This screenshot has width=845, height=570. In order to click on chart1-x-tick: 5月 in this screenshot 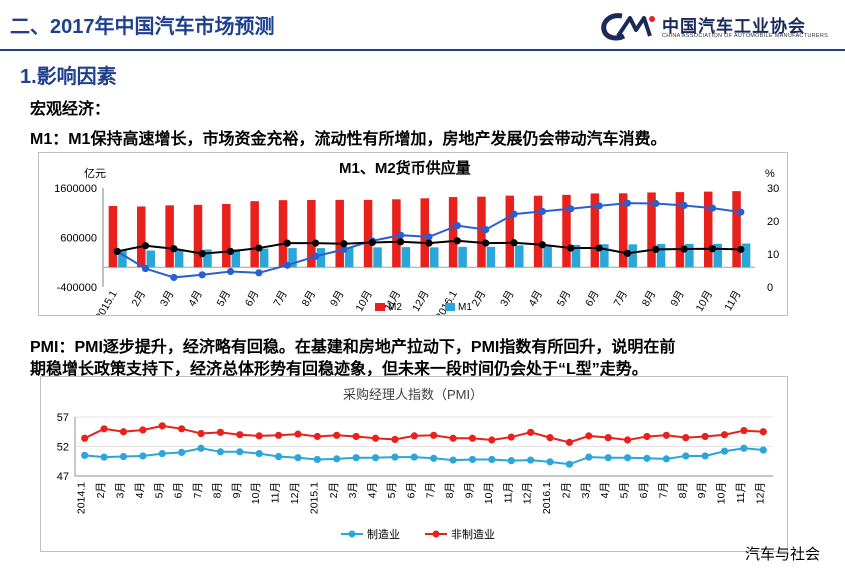, I will do `click(564, 299)`.